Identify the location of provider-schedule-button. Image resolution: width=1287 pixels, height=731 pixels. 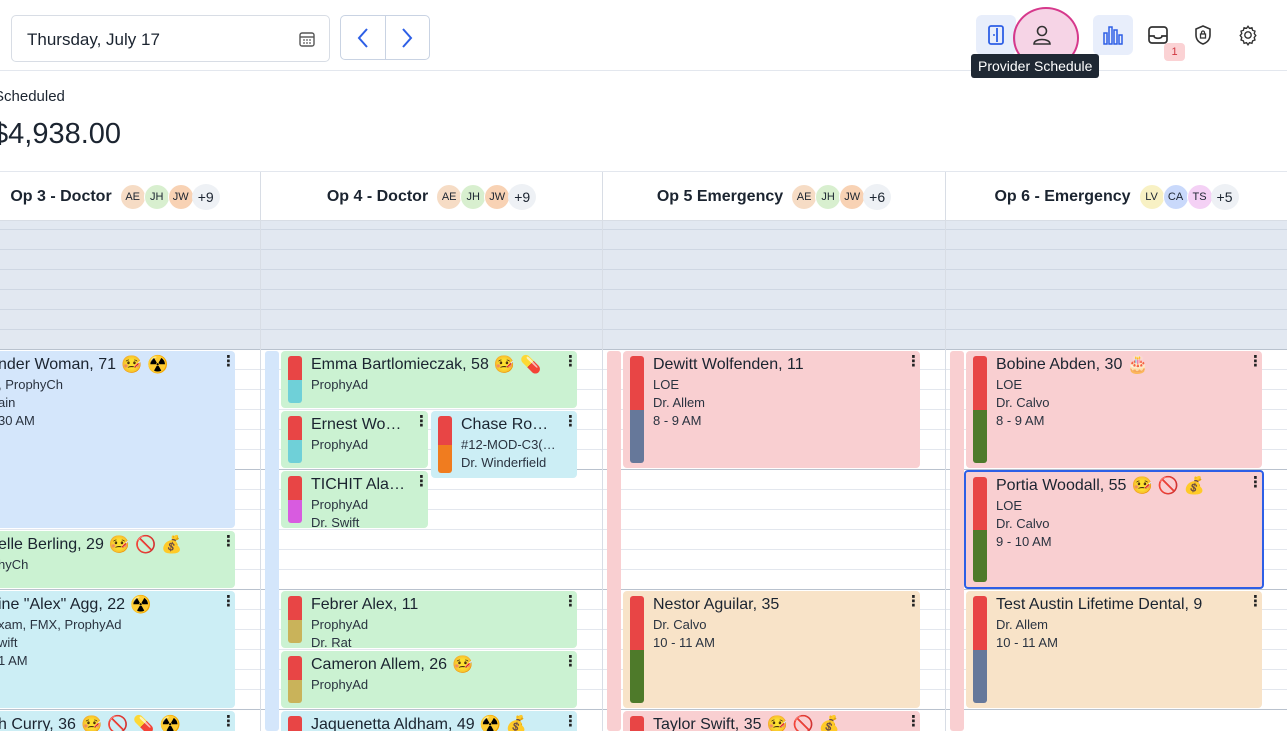
(1042, 35).